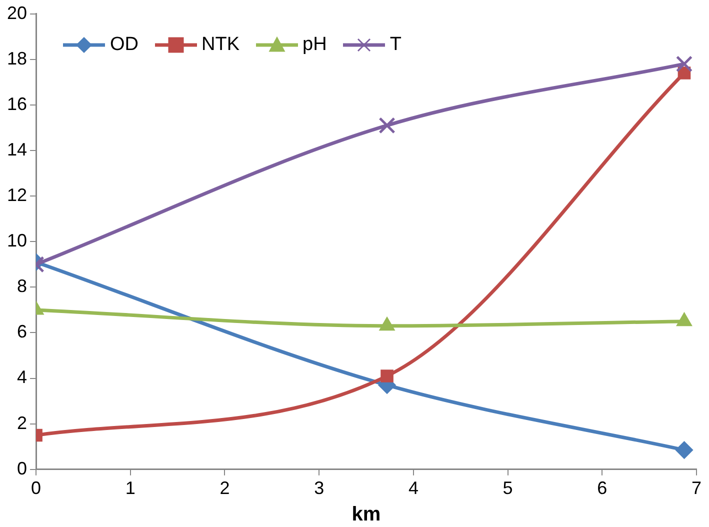 The image size is (709, 527). Describe the element at coordinates (22, 422) in the screenshot. I see `y-tick-label: 2` at that location.